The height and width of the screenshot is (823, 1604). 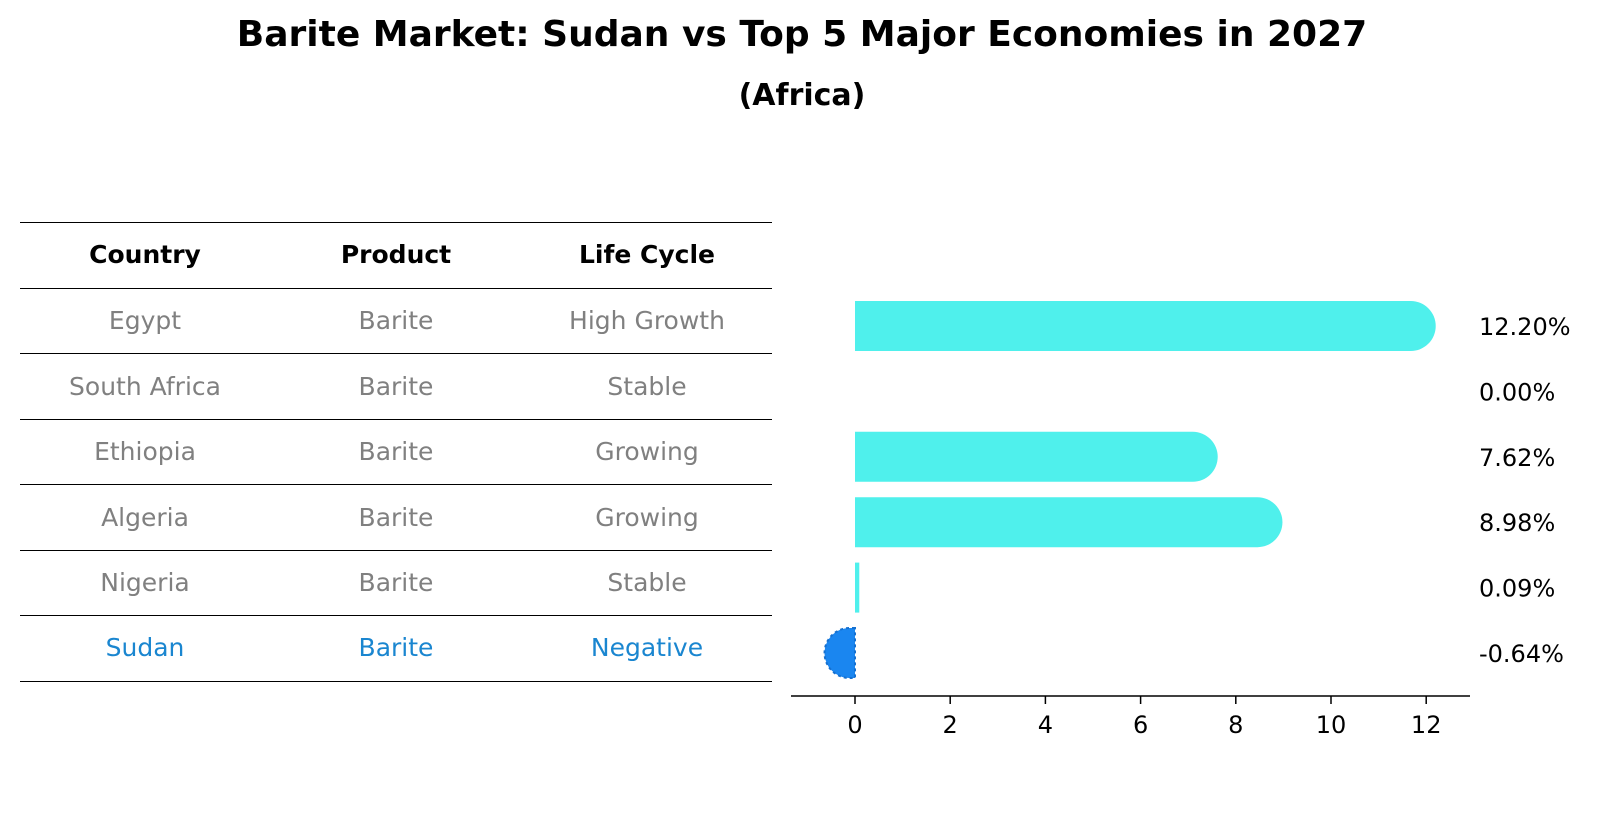 What do you see at coordinates (145, 517) in the screenshot?
I see `table-cell-country: Algeria` at bounding box center [145, 517].